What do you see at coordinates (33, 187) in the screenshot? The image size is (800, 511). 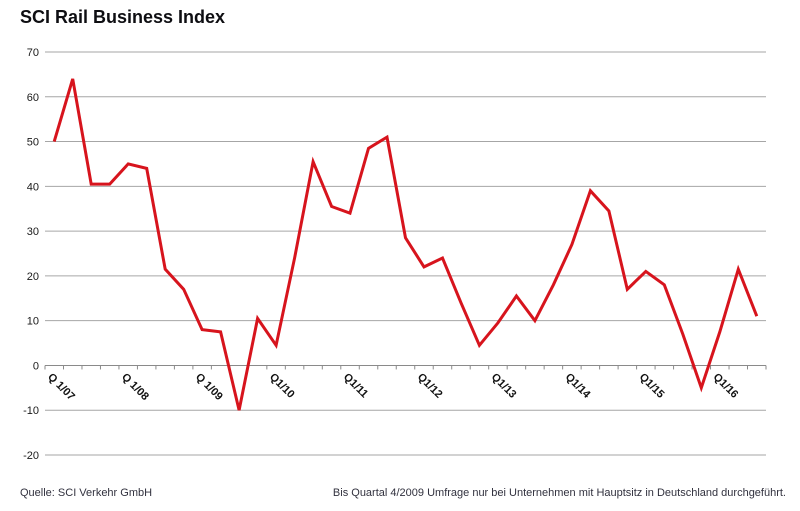 I see `y-axis-tick-label: 40` at bounding box center [33, 187].